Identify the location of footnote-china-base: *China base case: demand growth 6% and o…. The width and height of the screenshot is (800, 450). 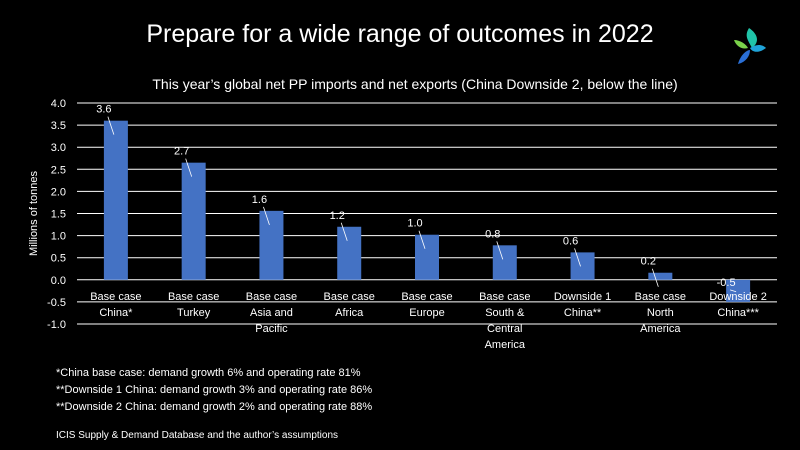
(208, 373).